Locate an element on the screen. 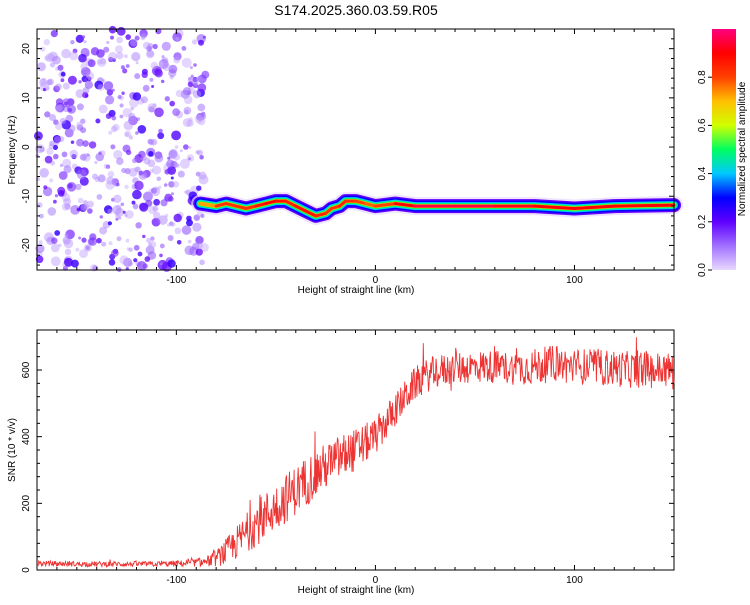  spectrogram-ytick-label: -20 is located at coordinates (26, 245).